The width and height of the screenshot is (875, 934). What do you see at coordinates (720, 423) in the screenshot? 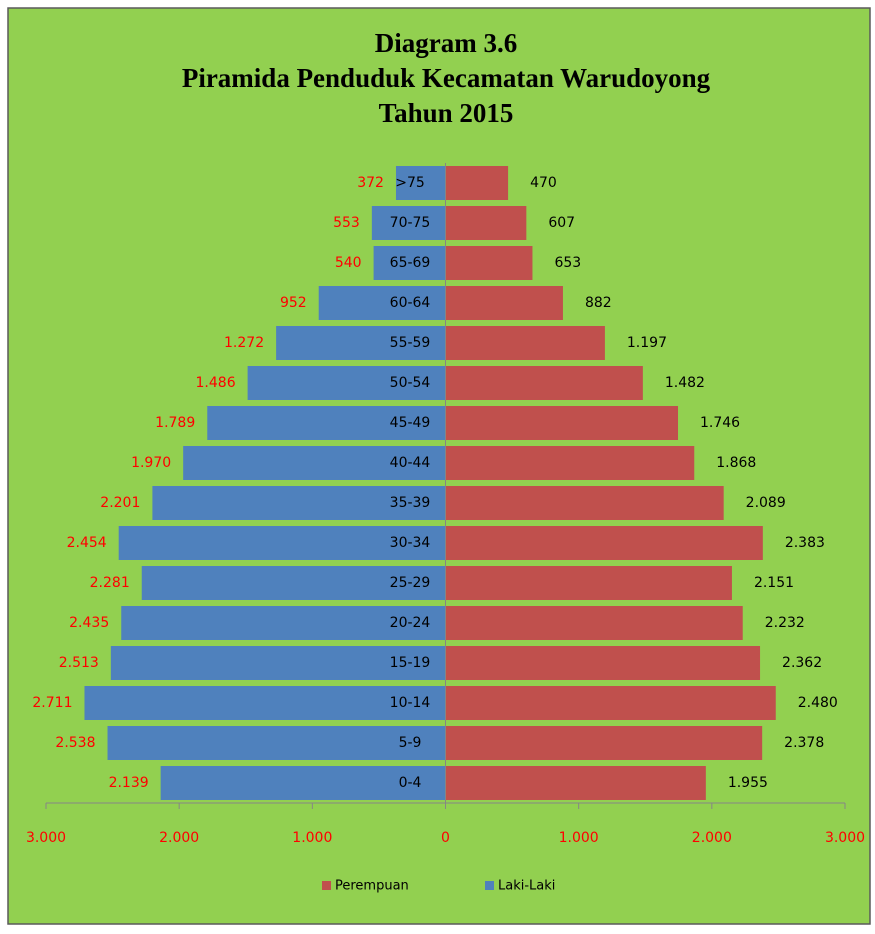
I see `data-label: 1.746` at bounding box center [720, 423].